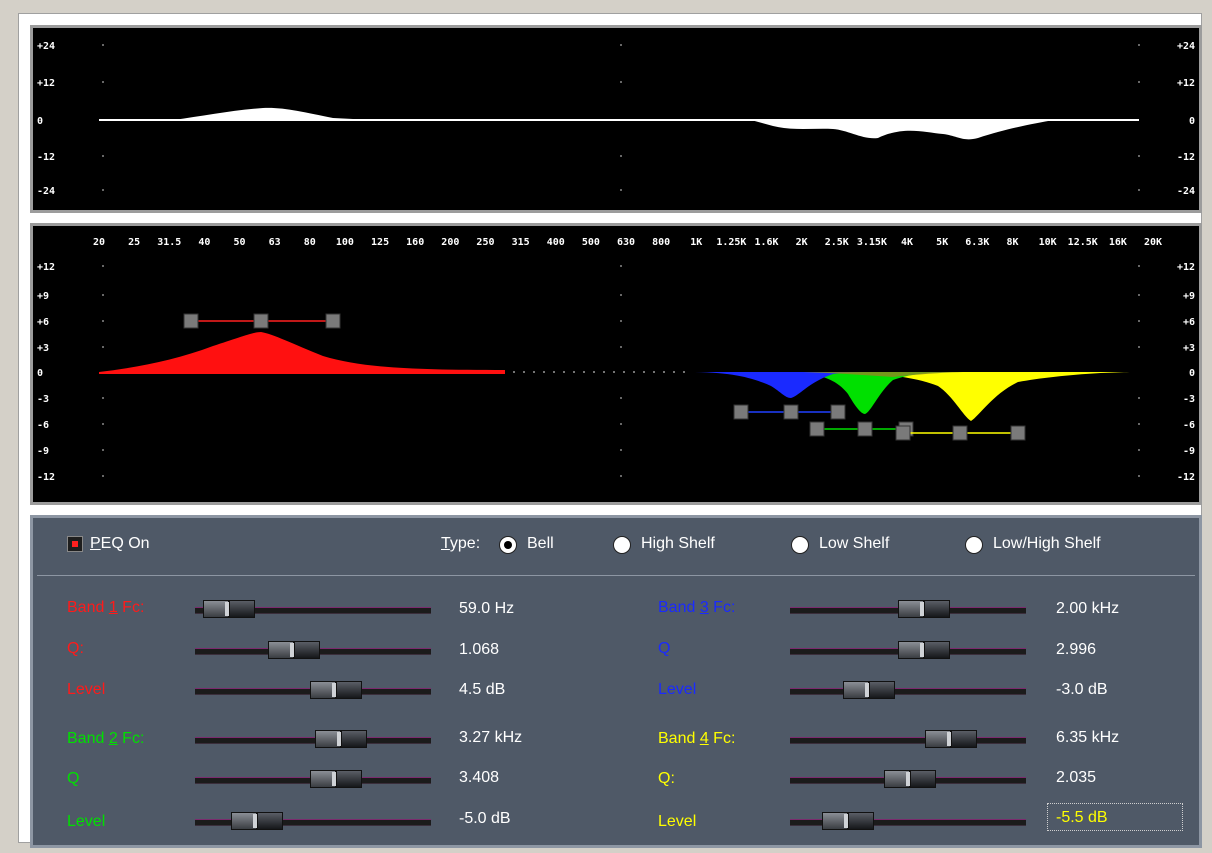 The image size is (1212, 853). What do you see at coordinates (661, 242) in the screenshot?
I see `frequency-label: 800` at bounding box center [661, 242].